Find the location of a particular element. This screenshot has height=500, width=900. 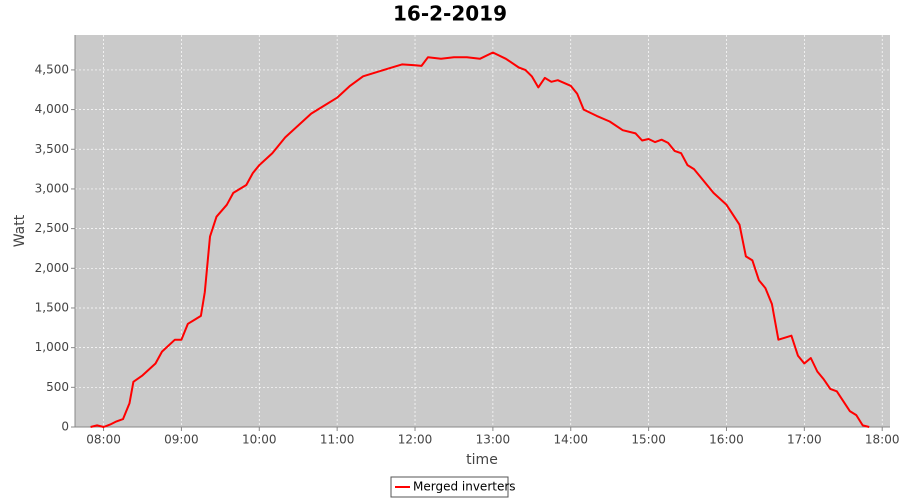

legend is located at coordinates (449, 487).